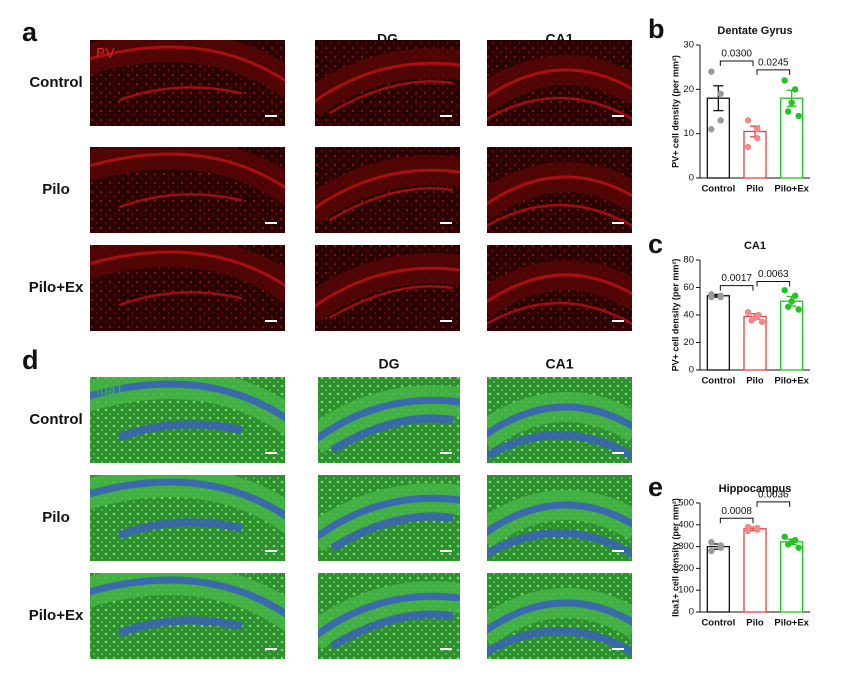  I want to click on column-header: DG, so click(389, 364).